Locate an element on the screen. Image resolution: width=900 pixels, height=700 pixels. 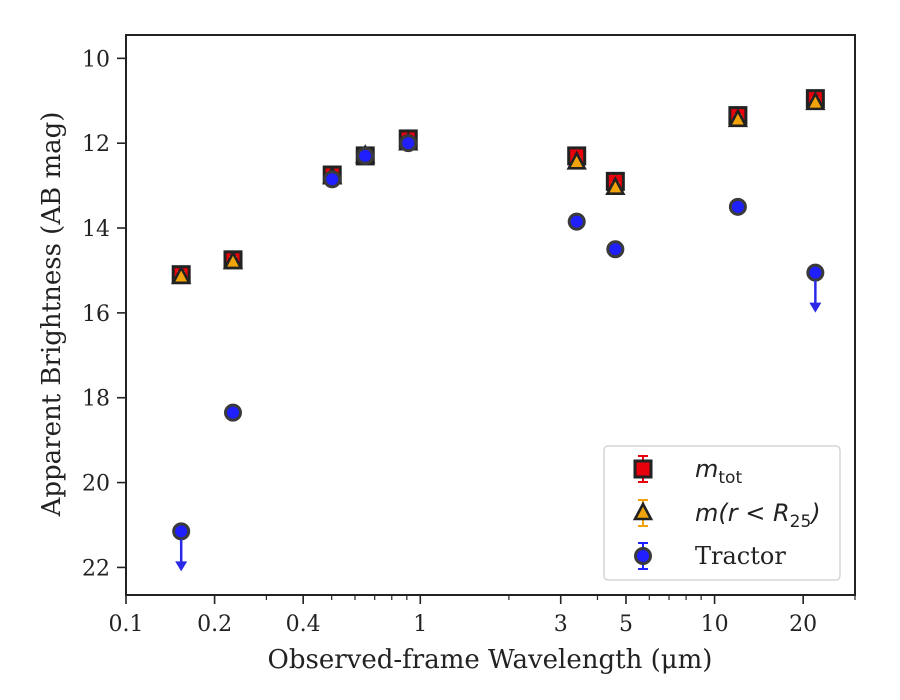
legend-marker-tractor is located at coordinates (643, 556).